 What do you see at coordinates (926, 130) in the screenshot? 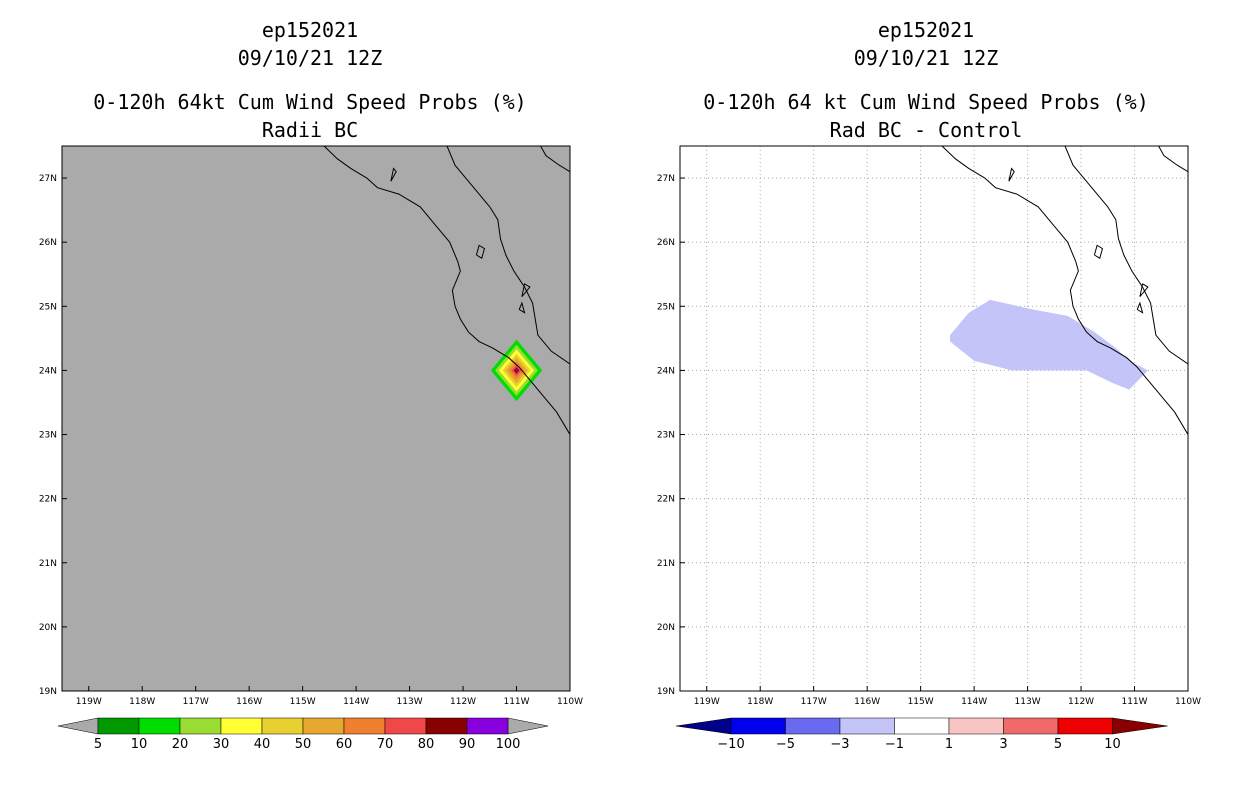
I see `right-chart-subtitle: Rad BC - Control` at bounding box center [926, 130].